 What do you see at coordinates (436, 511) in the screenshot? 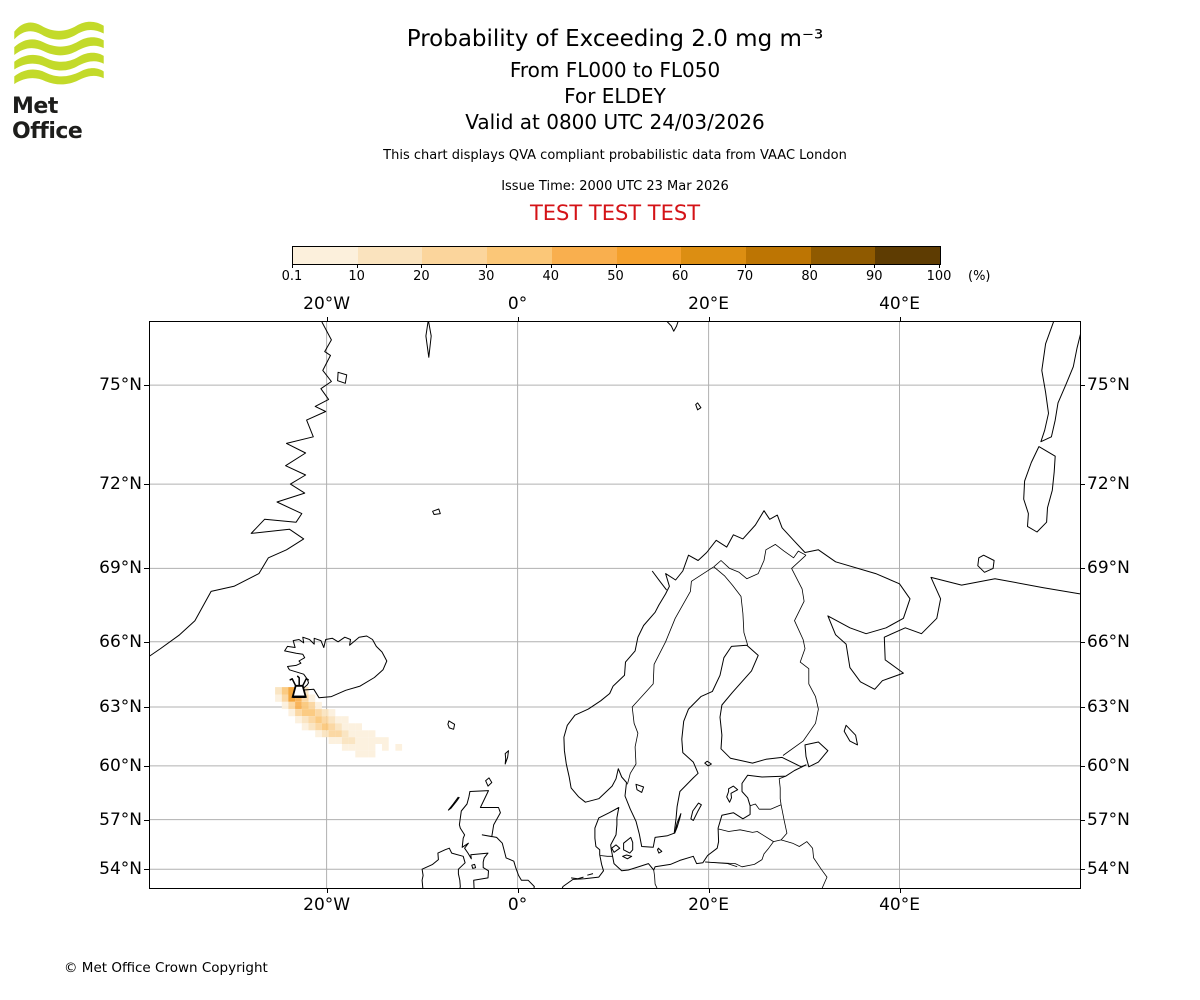
I see `coastline-jan-mayen` at bounding box center [436, 511].